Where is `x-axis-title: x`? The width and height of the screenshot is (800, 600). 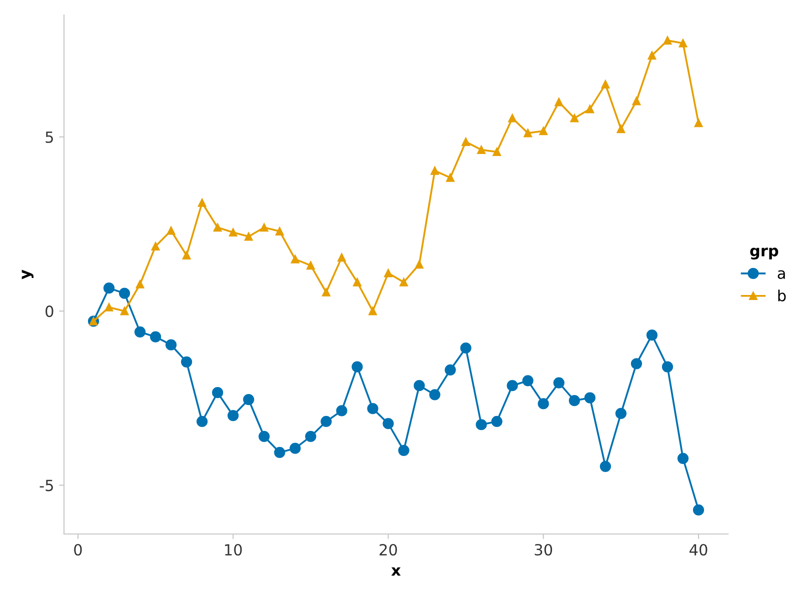
x-axis-title: x is located at coordinates (396, 571).